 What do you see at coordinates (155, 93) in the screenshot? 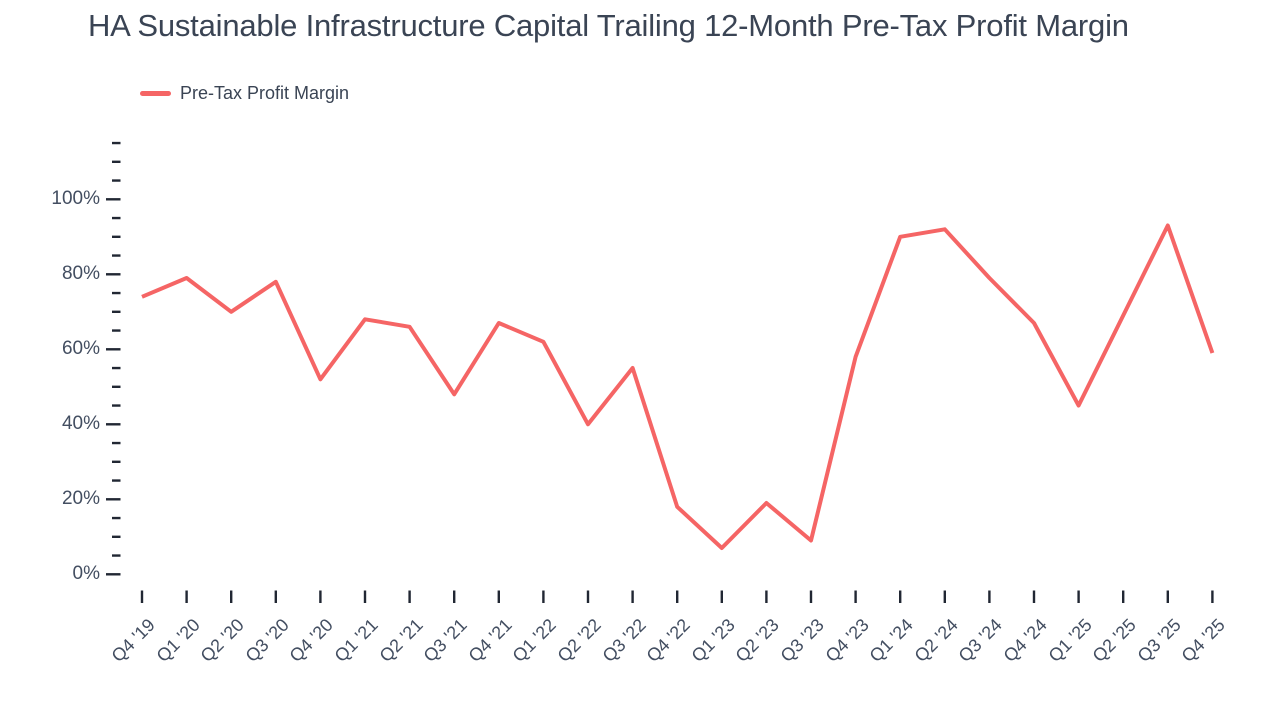
I see `legend-line-swatch` at bounding box center [155, 93].